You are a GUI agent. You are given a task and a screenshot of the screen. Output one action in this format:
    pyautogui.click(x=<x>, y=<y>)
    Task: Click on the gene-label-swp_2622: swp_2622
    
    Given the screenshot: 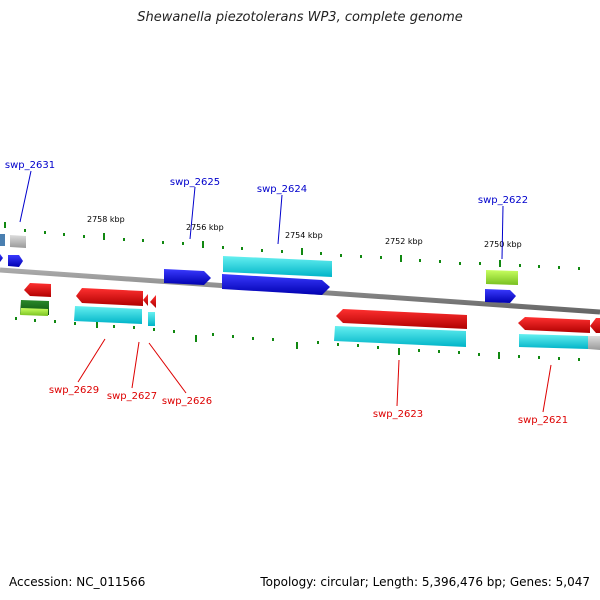 What is the action you would take?
    pyautogui.click(x=503, y=200)
    